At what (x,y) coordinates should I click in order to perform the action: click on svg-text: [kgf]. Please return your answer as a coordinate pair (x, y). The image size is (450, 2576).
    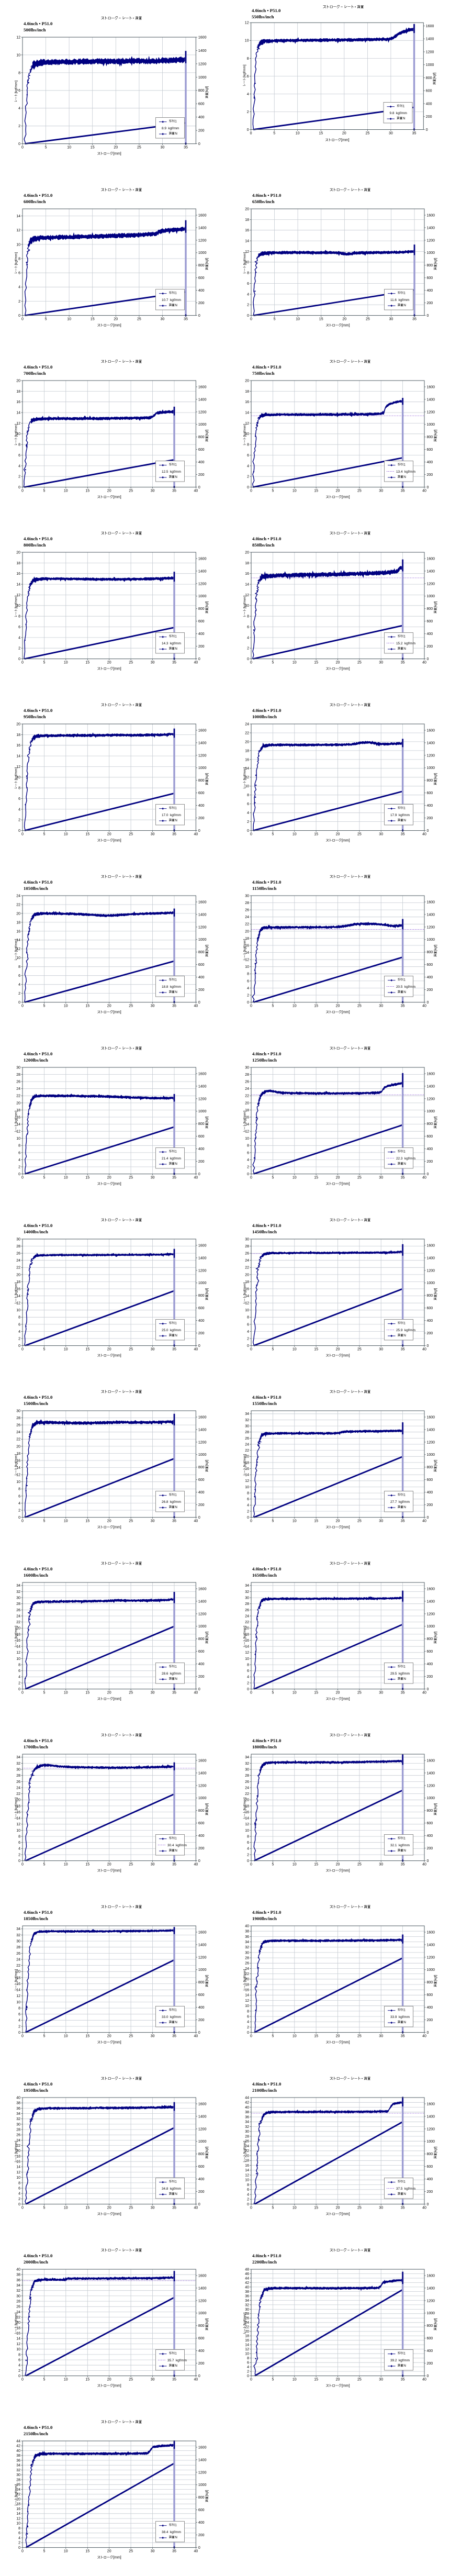
    Looking at the image, I should click on (436, 604).